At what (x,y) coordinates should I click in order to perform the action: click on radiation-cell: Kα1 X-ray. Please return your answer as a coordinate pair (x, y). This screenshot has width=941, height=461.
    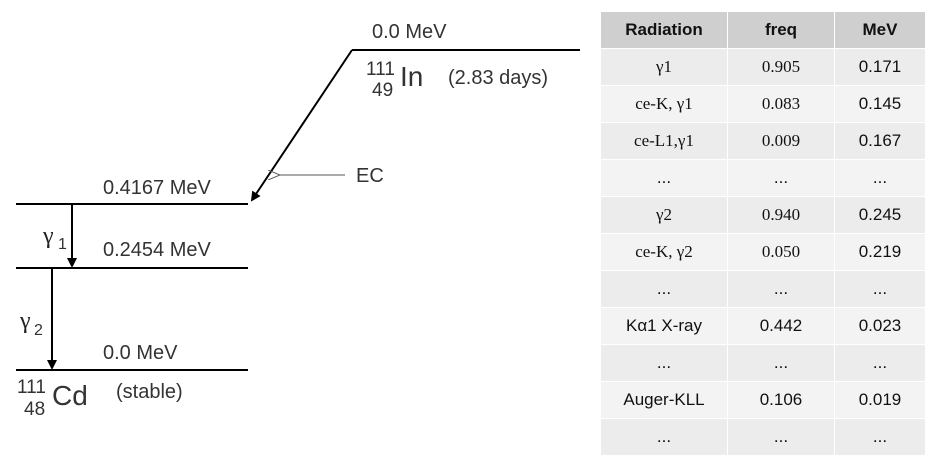
    Looking at the image, I should click on (664, 326).